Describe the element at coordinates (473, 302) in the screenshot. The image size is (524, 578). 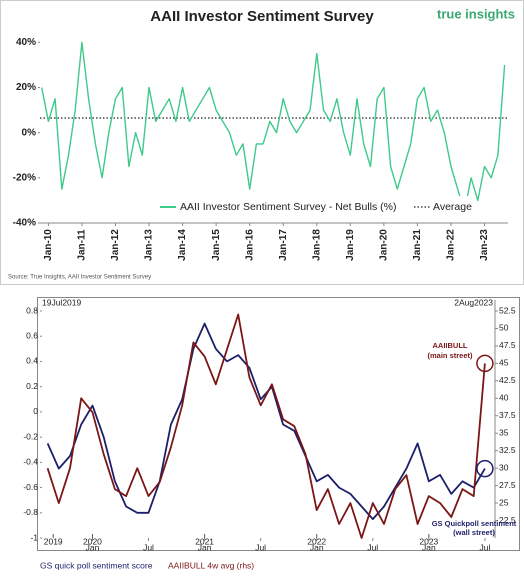
I see `end-label: 2Aug2023` at that location.